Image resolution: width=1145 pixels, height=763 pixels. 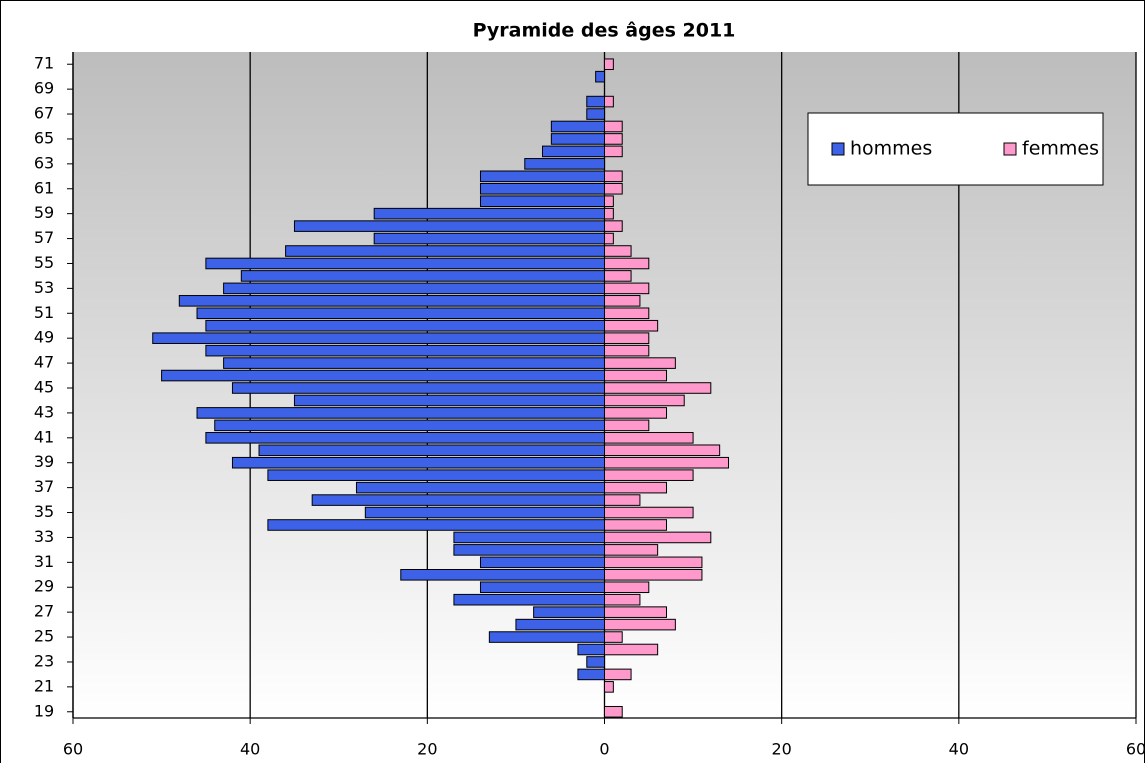 What do you see at coordinates (891, 149) in the screenshot?
I see `legend-label: hommes` at bounding box center [891, 149].